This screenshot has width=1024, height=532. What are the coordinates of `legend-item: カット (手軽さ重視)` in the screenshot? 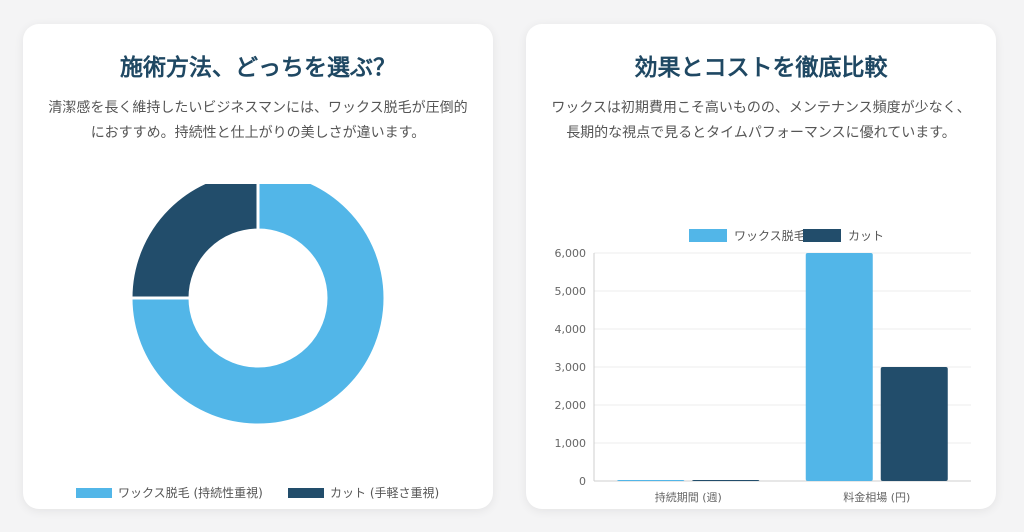 It's located at (363, 492).